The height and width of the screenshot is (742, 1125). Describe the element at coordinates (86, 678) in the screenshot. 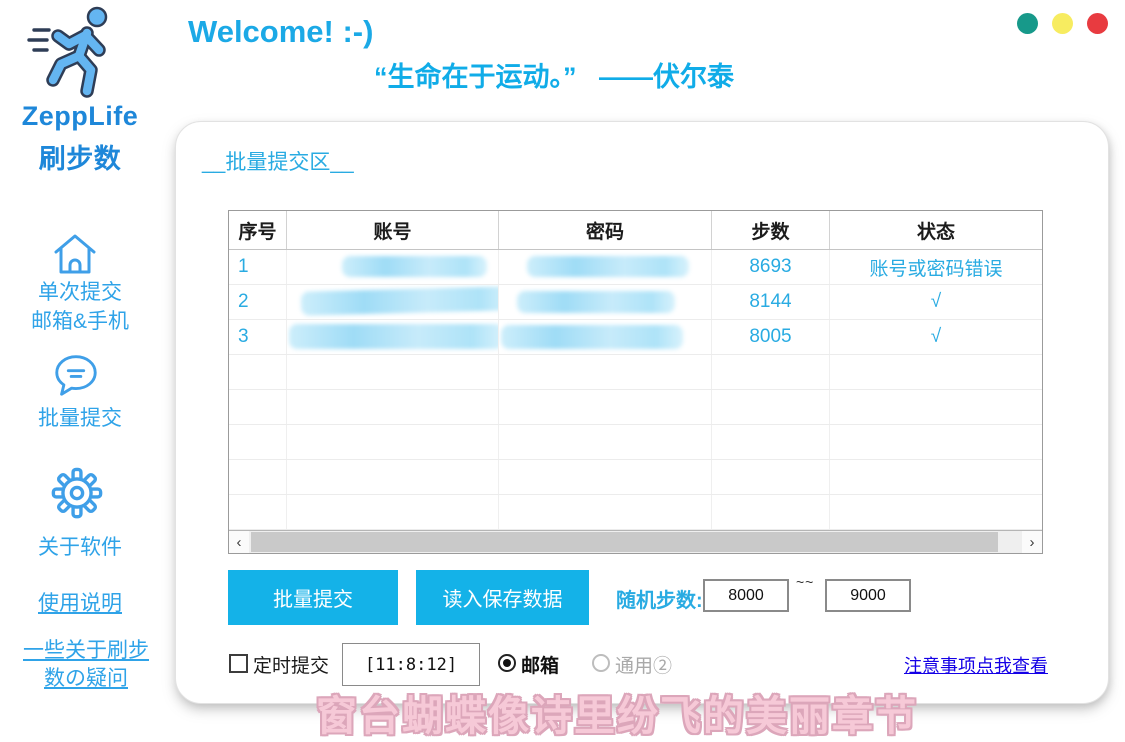

I see `sidebar-link-faq-line2: 数の疑问` at that location.